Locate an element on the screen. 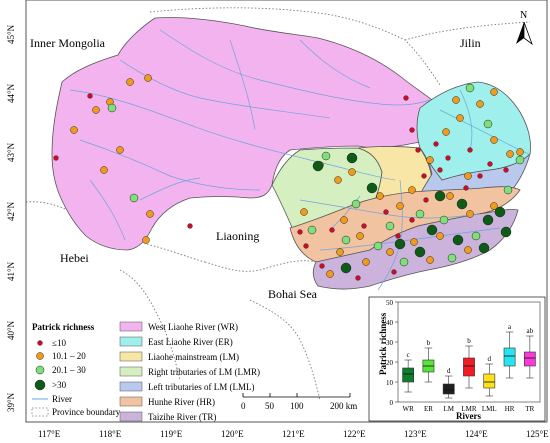 This screenshot has width=550, height=443. svg-text: 122°E is located at coordinates (354, 434).